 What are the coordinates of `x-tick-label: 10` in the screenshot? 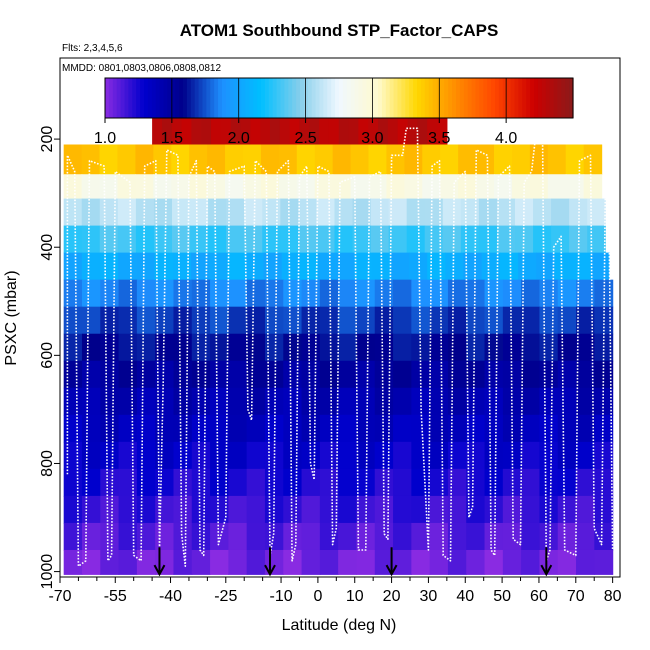 It's located at (355, 596).